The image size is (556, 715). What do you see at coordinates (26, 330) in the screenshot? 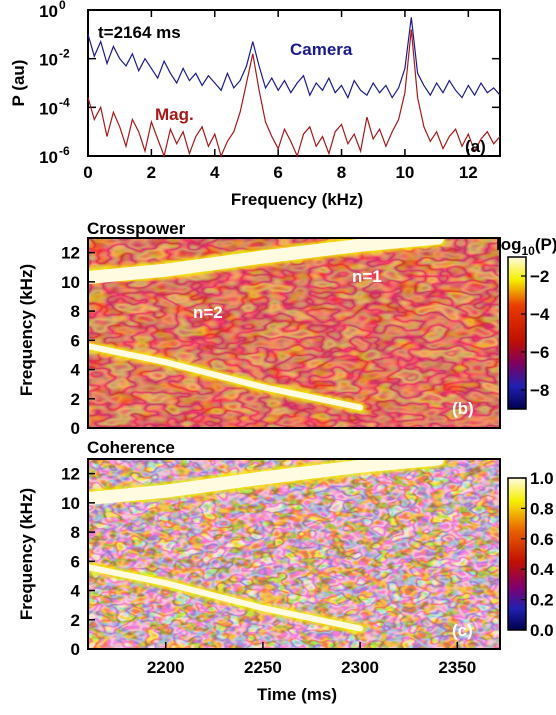
I see `crosspower-ylabel: Frequency (kHz)` at bounding box center [26, 330].